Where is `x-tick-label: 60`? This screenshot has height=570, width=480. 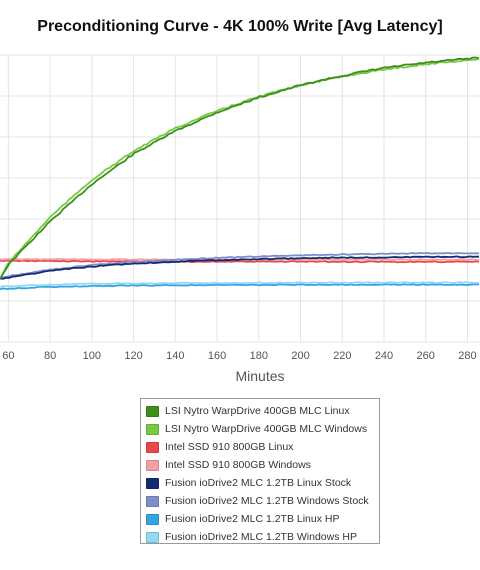 x-tick-label: 60 is located at coordinates (8, 356).